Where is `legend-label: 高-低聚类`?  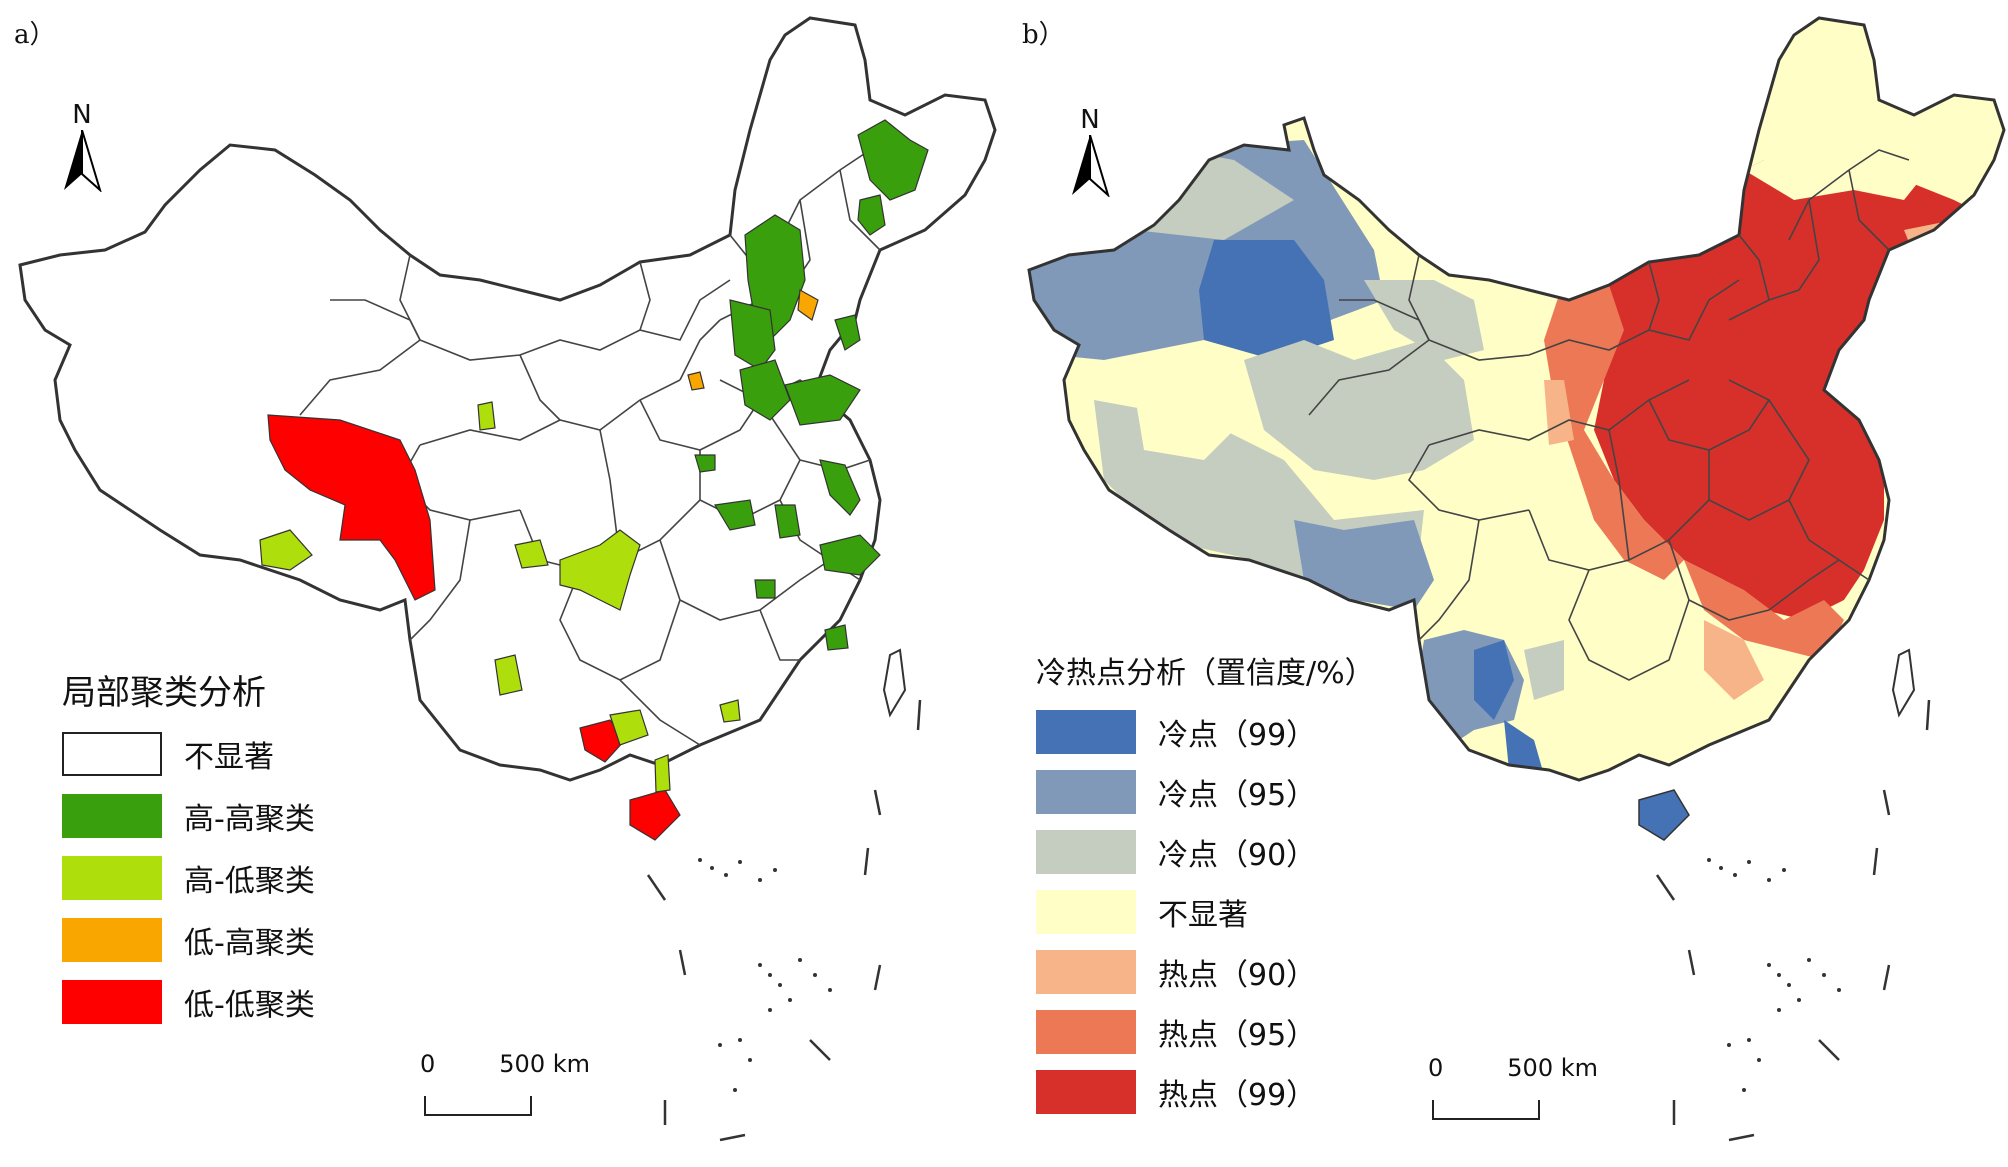 legend-label: 高-低聚类 is located at coordinates (249, 881).